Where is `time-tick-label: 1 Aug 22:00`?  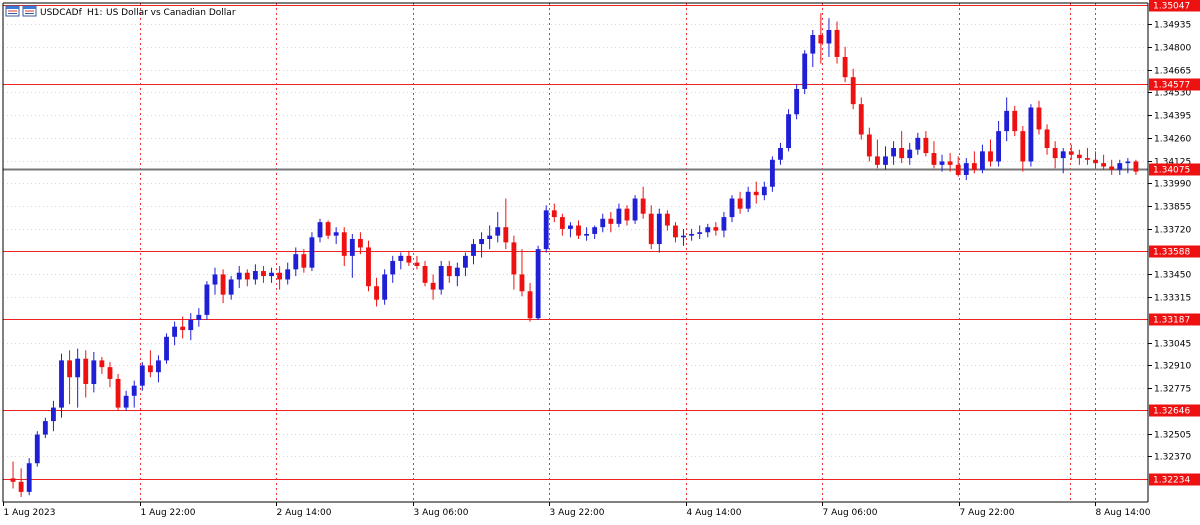 time-tick-label: 1 Aug 22:00 is located at coordinates (168, 513).